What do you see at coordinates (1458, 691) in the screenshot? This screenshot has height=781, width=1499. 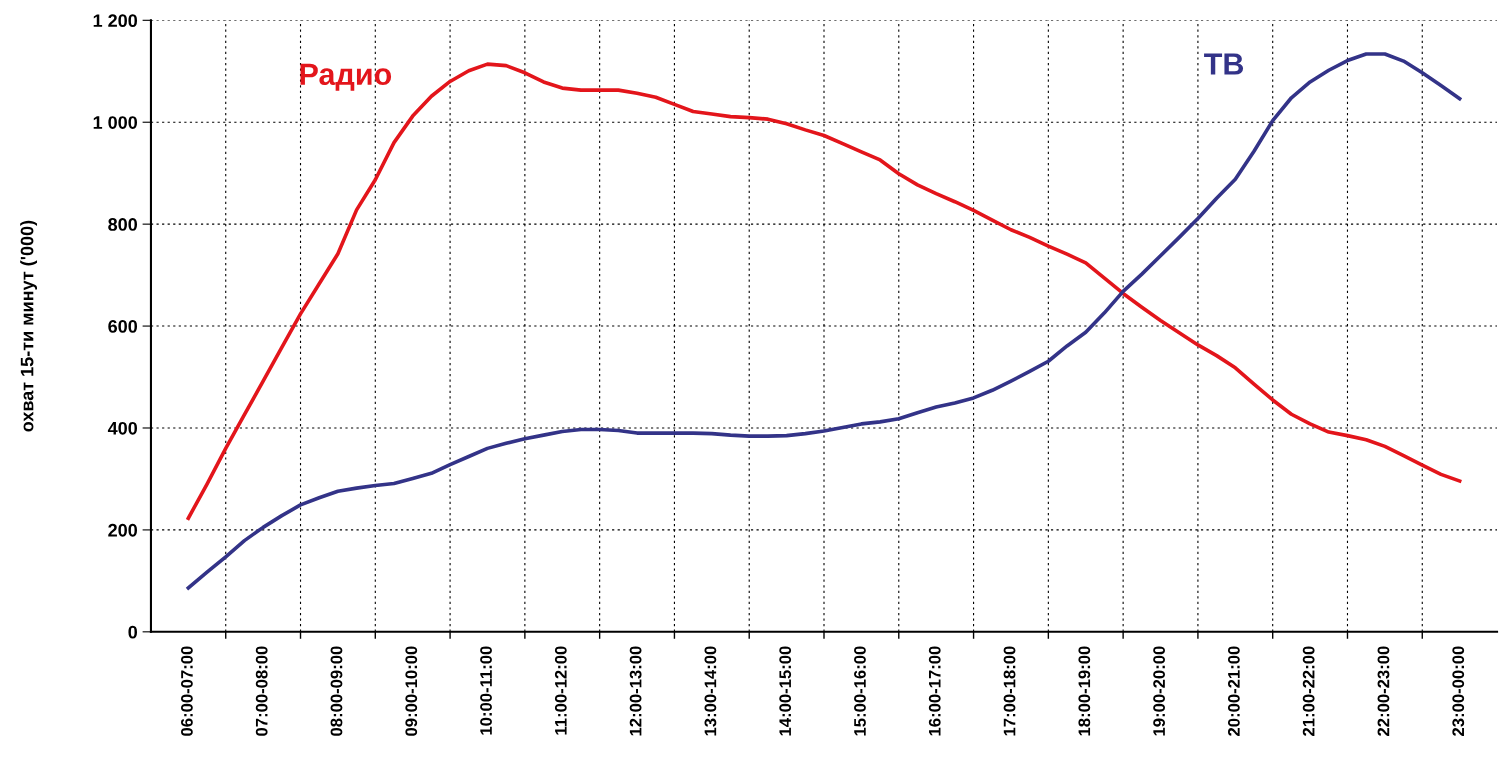 I see `x-tick-label: 23:00-00:00` at bounding box center [1458, 691].